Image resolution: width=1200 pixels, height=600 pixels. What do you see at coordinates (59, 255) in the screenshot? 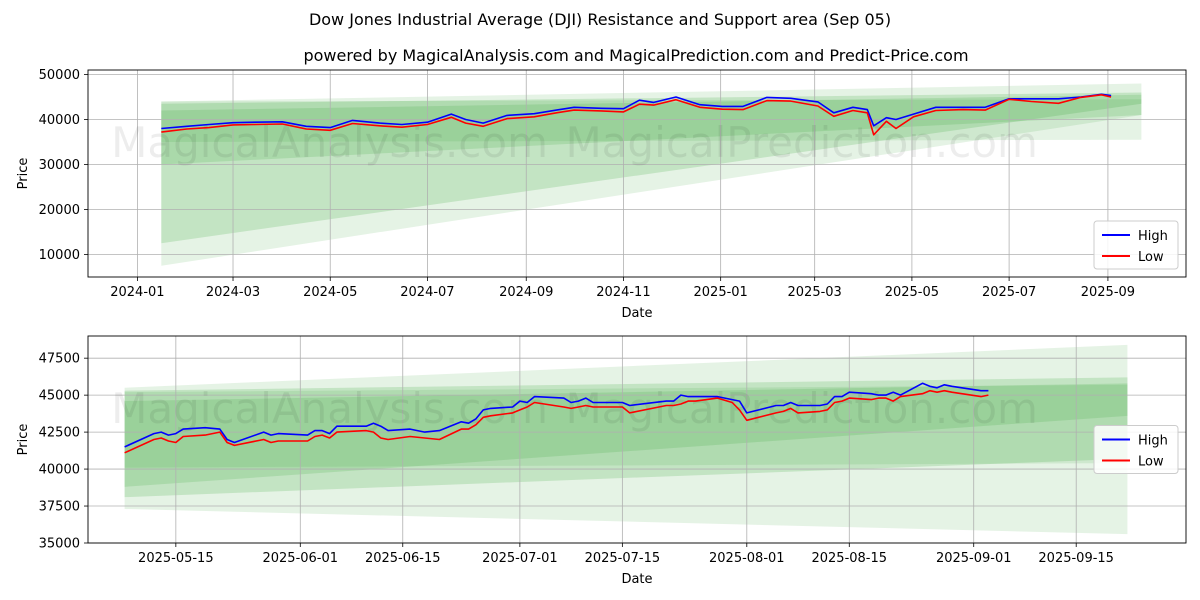
I see `y-tick-label: 10000` at bounding box center [59, 255].